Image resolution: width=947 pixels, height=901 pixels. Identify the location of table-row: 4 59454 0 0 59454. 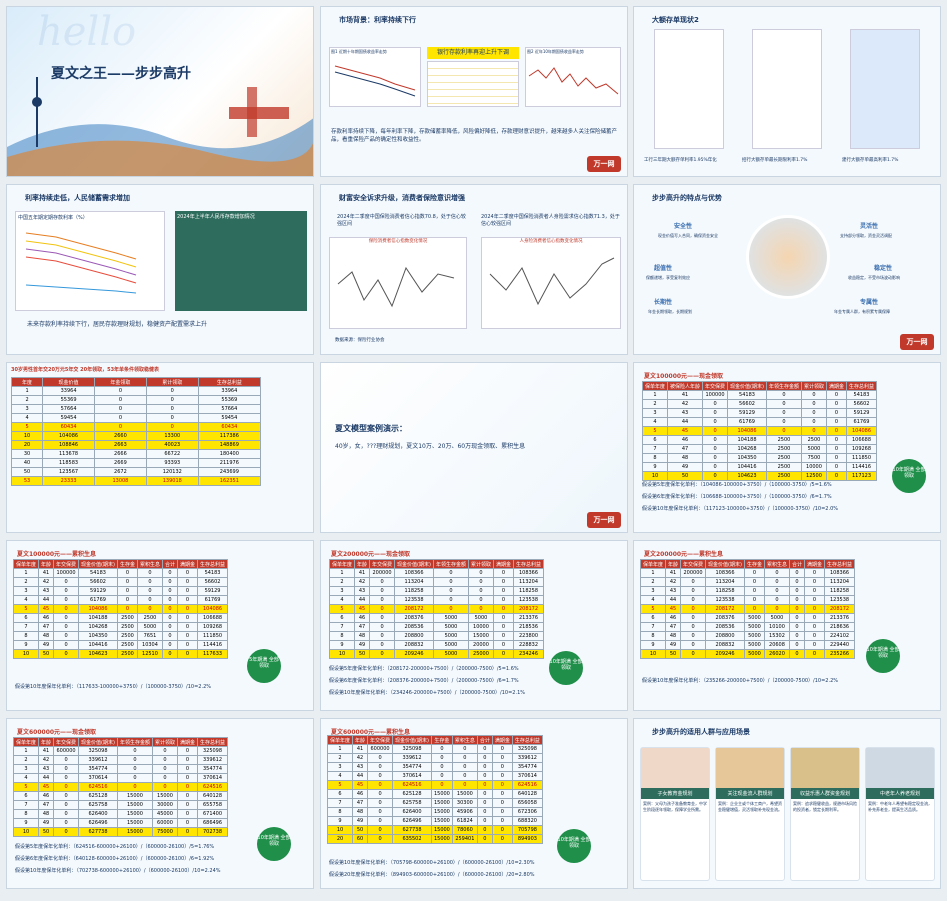
(136, 418).